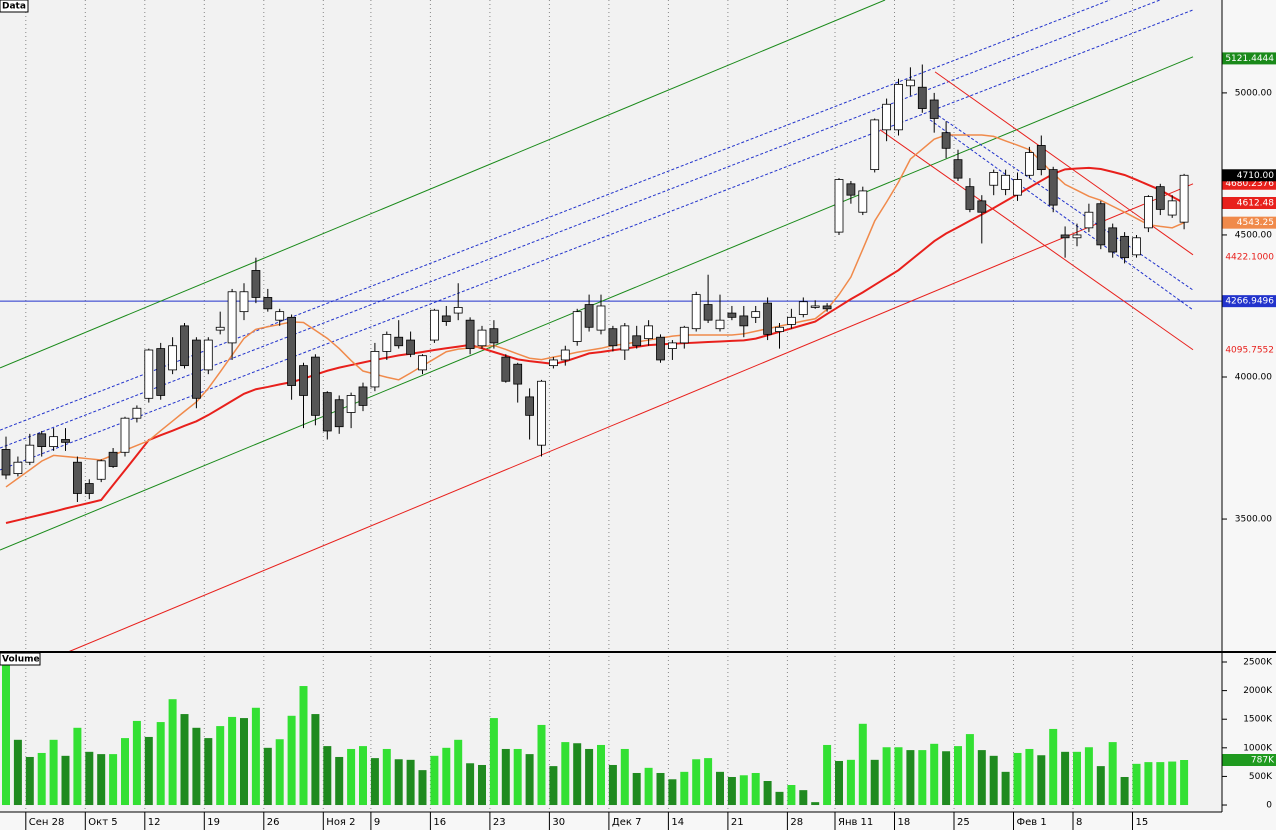 The image size is (1276, 830). Describe the element at coordinates (20, 659) in the screenshot. I see `panel-title-box` at that location.